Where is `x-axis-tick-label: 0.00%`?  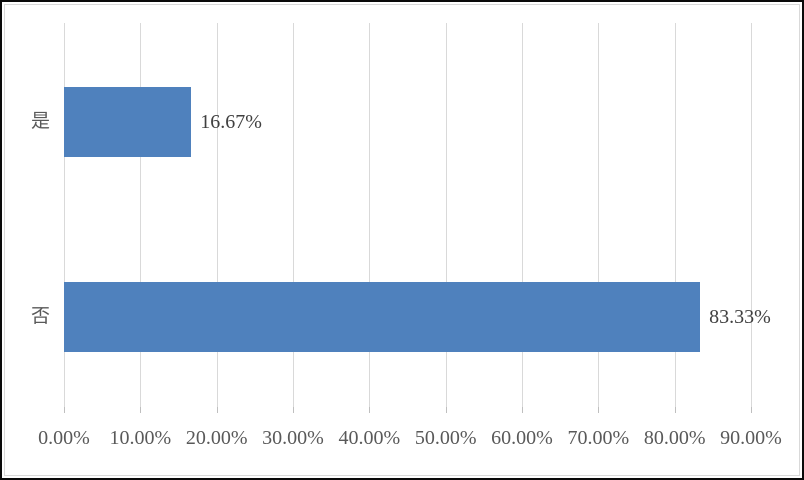
x-axis-tick-label: 0.00% is located at coordinates (64, 438).